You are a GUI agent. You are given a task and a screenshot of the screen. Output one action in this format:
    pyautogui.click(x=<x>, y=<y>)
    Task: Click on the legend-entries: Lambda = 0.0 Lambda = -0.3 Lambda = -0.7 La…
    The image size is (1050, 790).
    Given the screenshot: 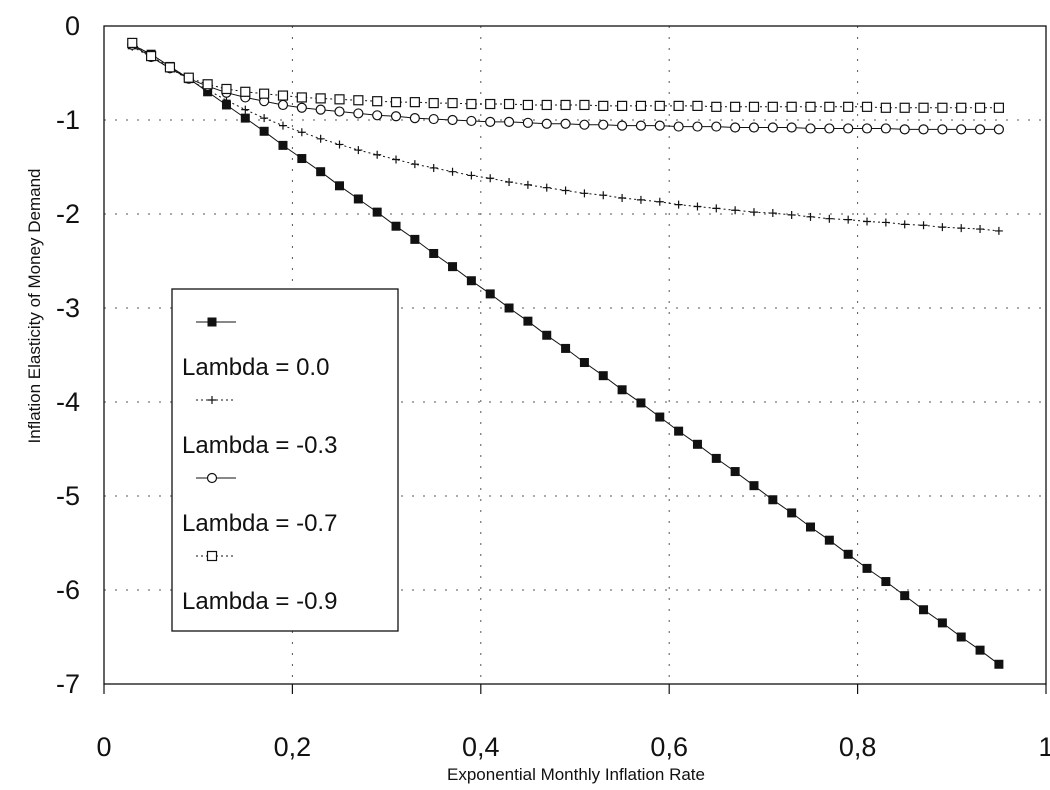 What is the action you would take?
    pyautogui.click(x=259, y=466)
    